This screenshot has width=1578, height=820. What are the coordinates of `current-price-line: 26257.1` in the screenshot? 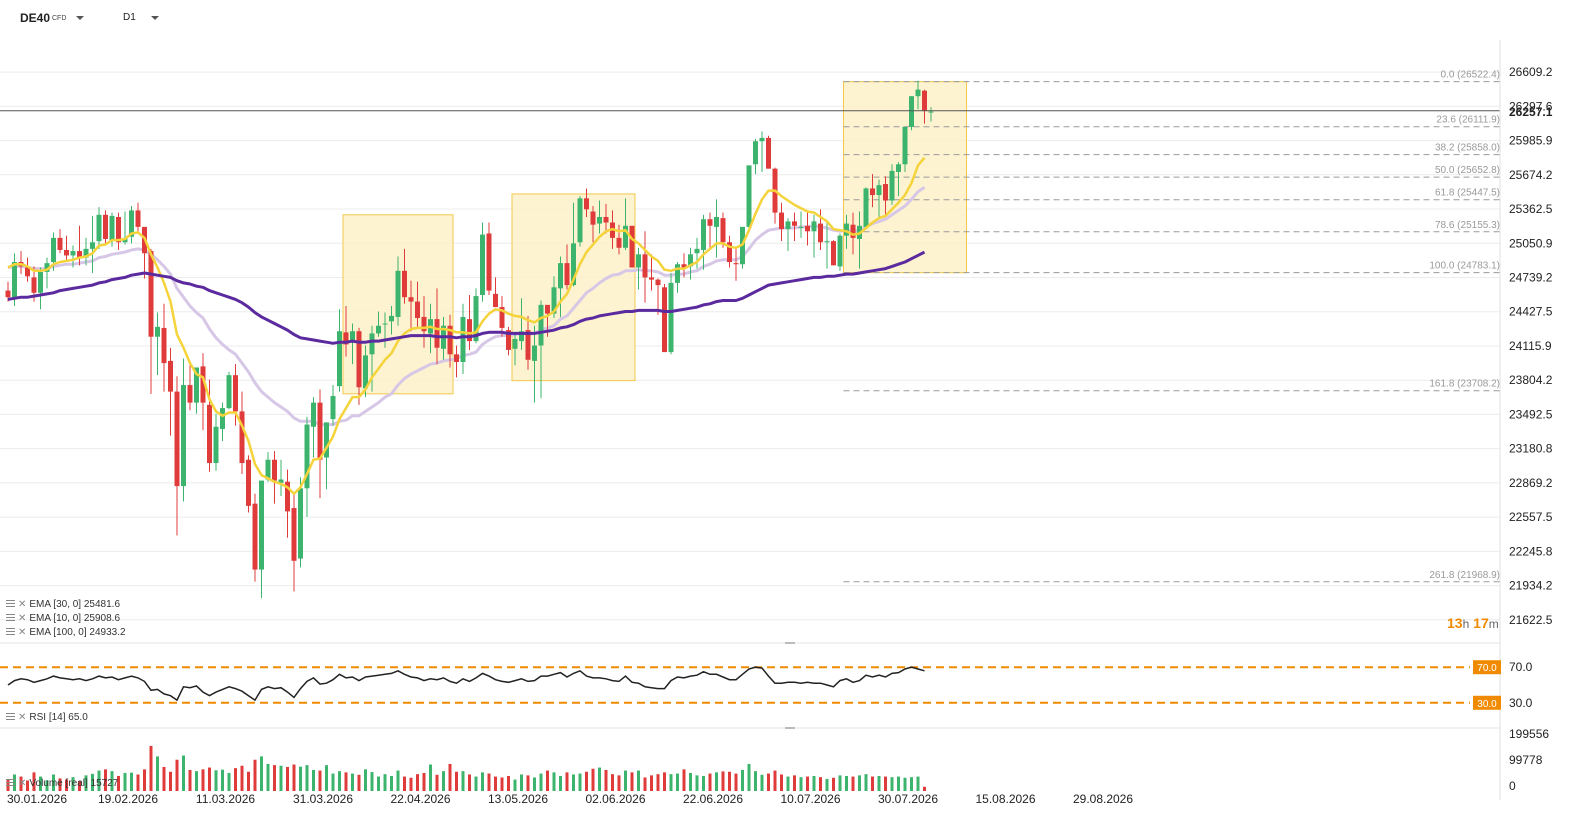 It's located at (778, 110).